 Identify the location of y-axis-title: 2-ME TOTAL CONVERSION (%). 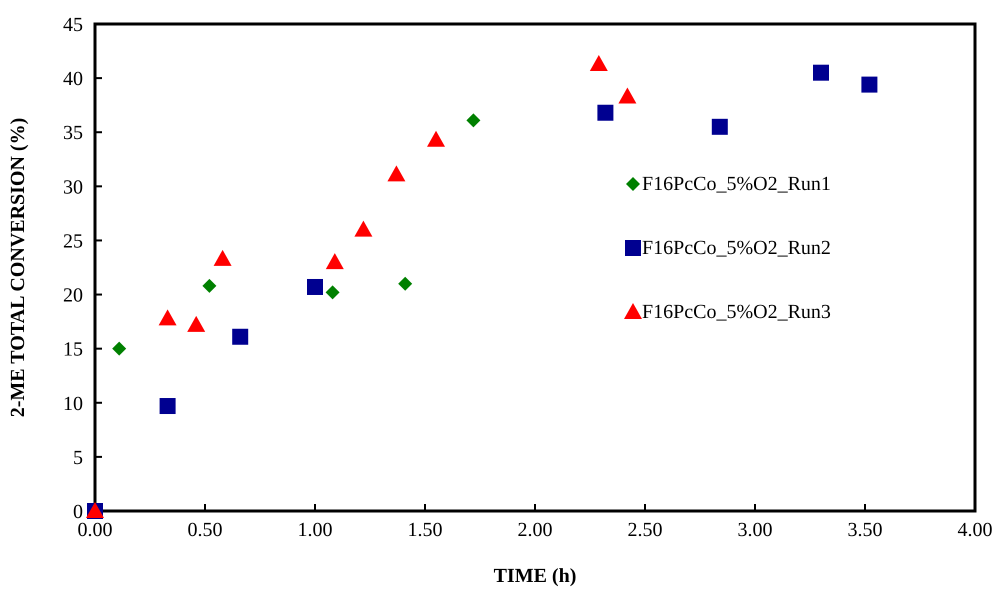
(18, 268).